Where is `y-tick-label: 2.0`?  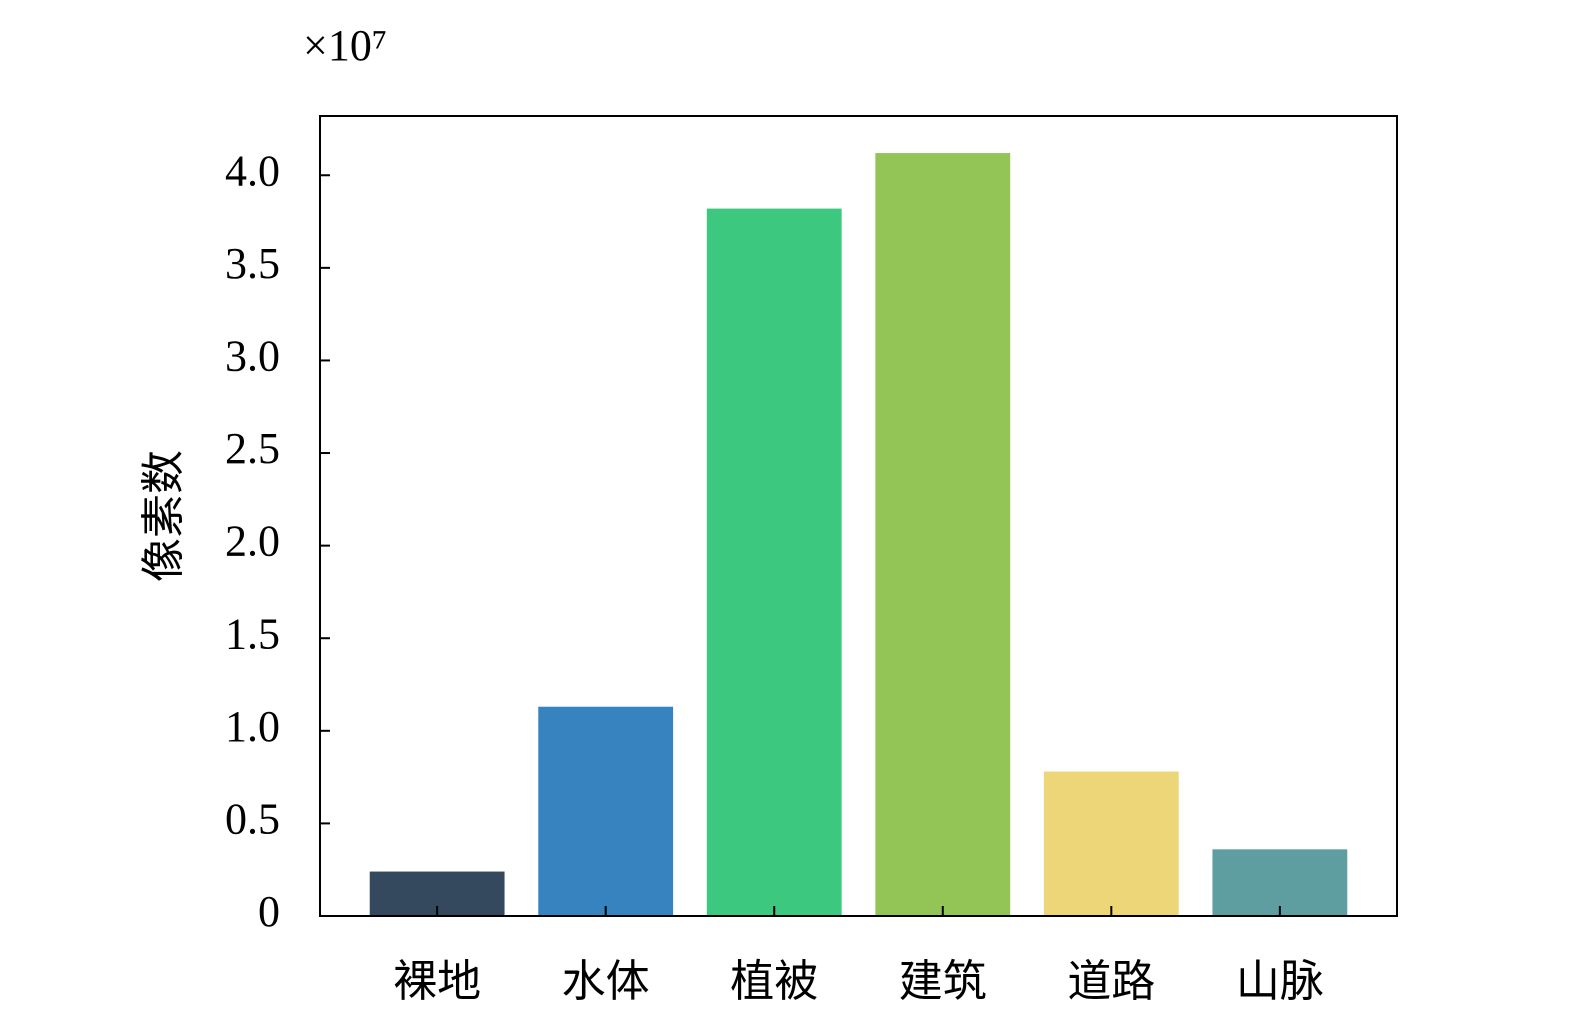 y-tick-label: 2.0 is located at coordinates (252, 541).